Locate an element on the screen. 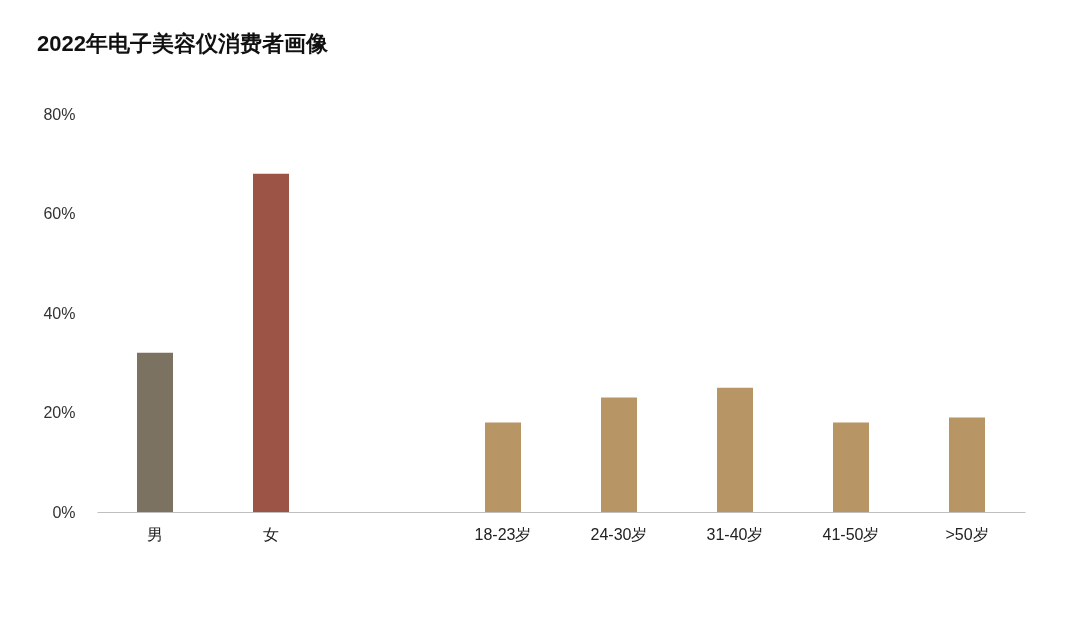 The height and width of the screenshot is (627, 1080). y-tick-label: 0% is located at coordinates (64, 512).